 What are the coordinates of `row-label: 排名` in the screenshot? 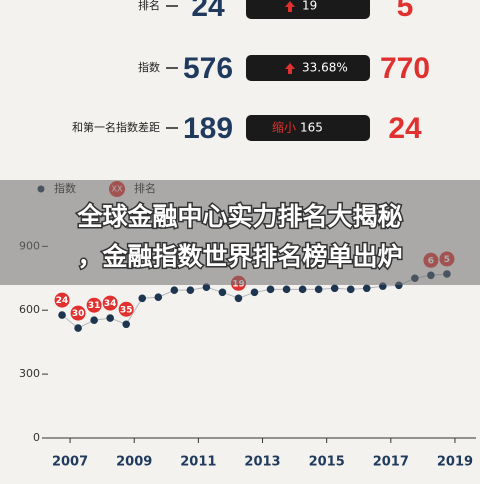 It's located at (149, 6).